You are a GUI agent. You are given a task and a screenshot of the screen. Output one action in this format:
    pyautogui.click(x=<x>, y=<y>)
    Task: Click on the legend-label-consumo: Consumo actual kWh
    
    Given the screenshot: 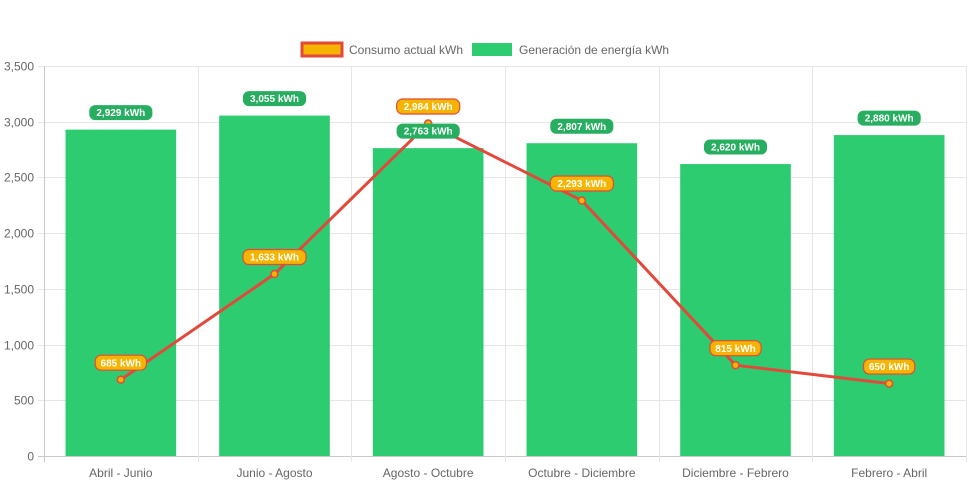 What is the action you would take?
    pyautogui.click(x=406, y=50)
    